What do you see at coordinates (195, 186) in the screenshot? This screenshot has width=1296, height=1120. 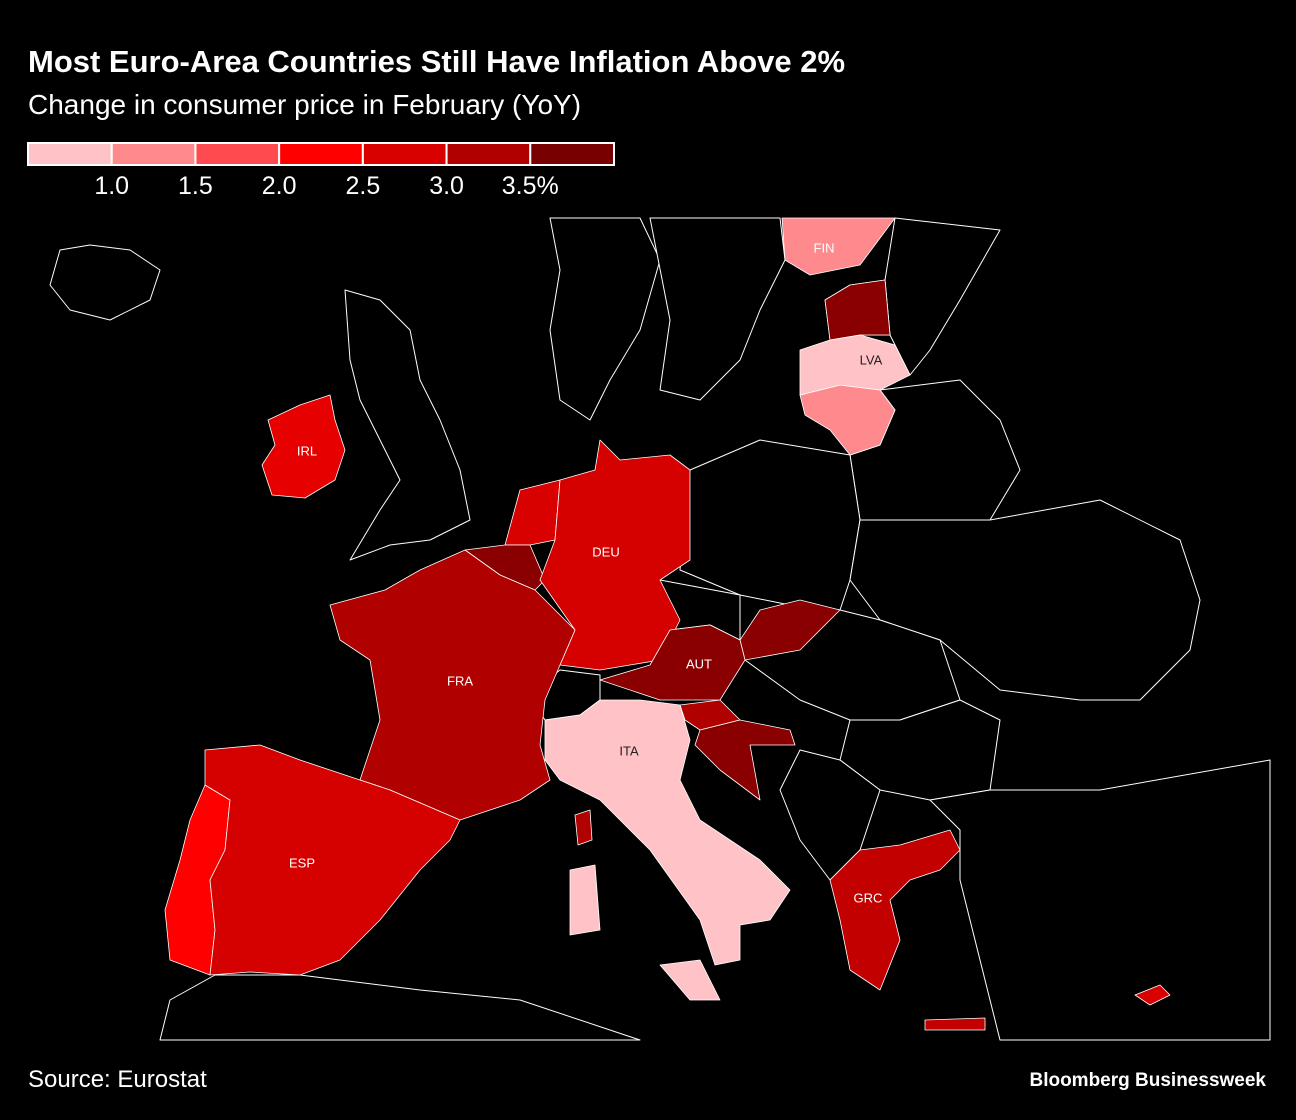 I see `legend-tick-label: 1.5` at bounding box center [195, 186].